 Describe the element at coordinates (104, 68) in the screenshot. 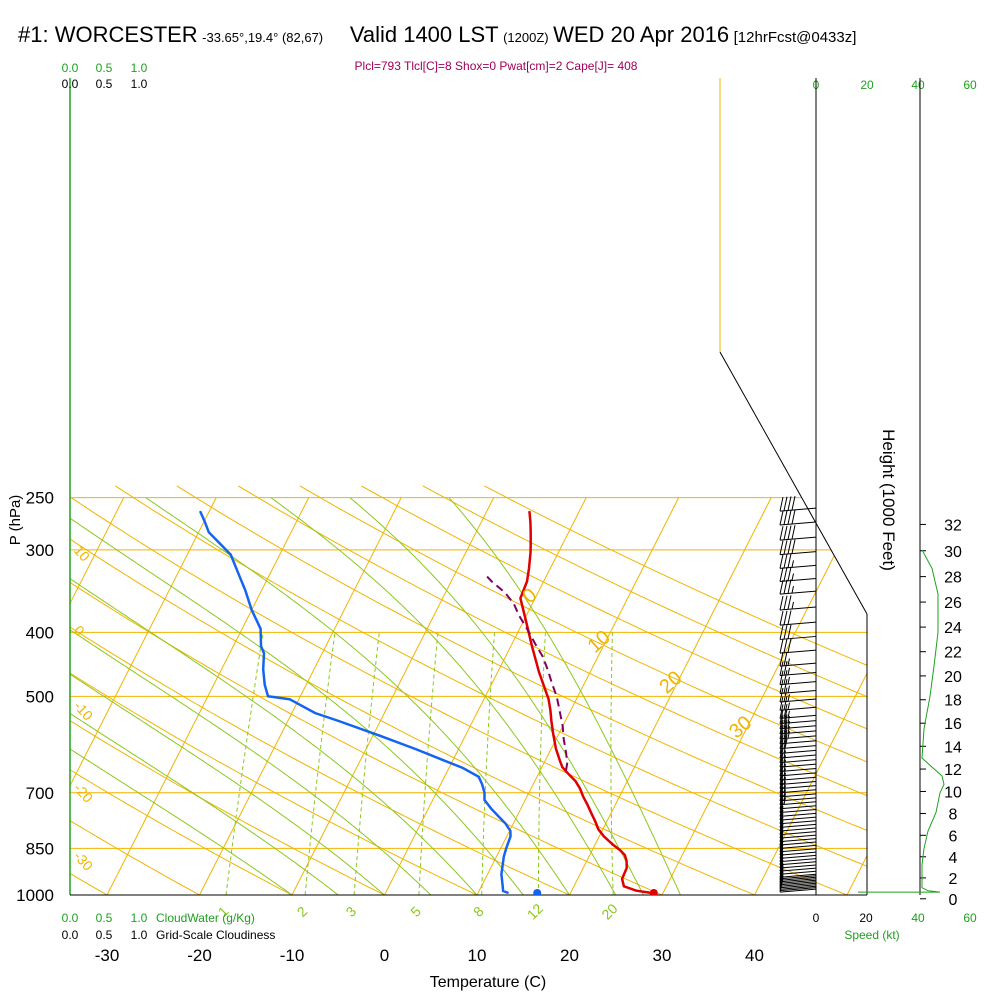

I see `cloudwater-scale-top: 0.5` at that location.